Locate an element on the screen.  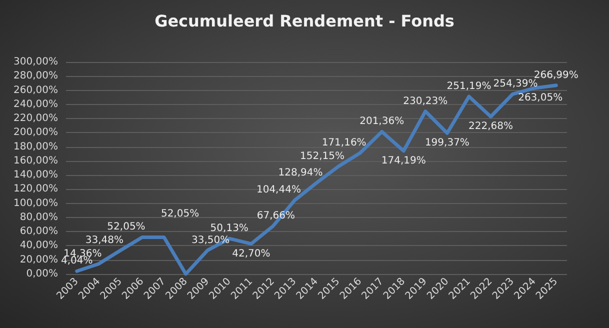
y-tick-label: 60,00% is located at coordinates (39, 232).